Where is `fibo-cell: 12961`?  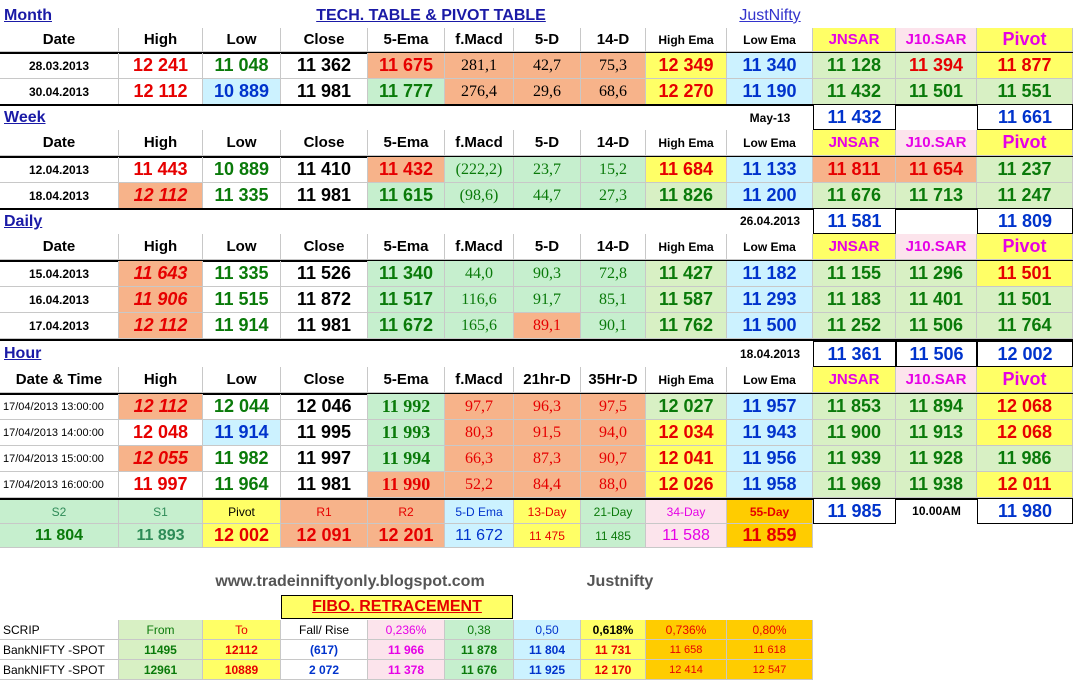
fibo-cell: 12961 is located at coordinates (161, 670).